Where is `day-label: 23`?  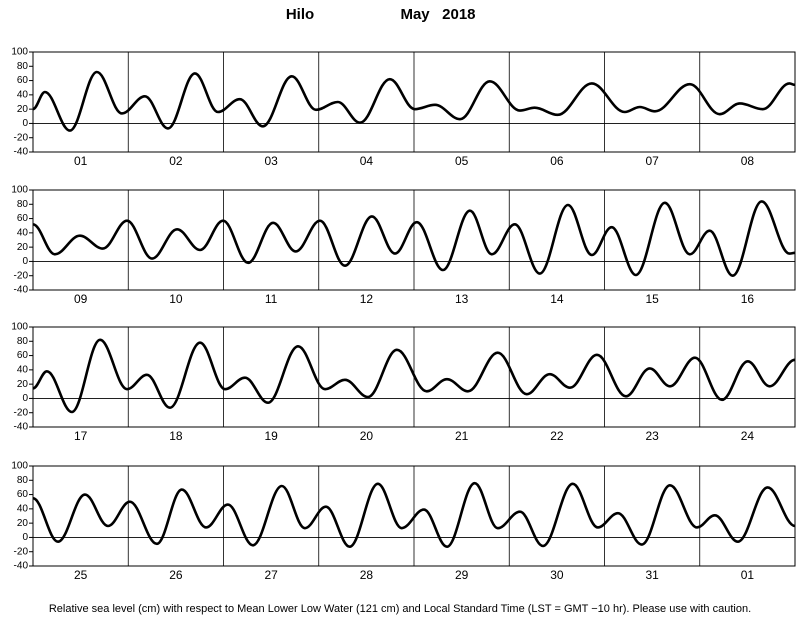
day-label: 23 is located at coordinates (652, 436).